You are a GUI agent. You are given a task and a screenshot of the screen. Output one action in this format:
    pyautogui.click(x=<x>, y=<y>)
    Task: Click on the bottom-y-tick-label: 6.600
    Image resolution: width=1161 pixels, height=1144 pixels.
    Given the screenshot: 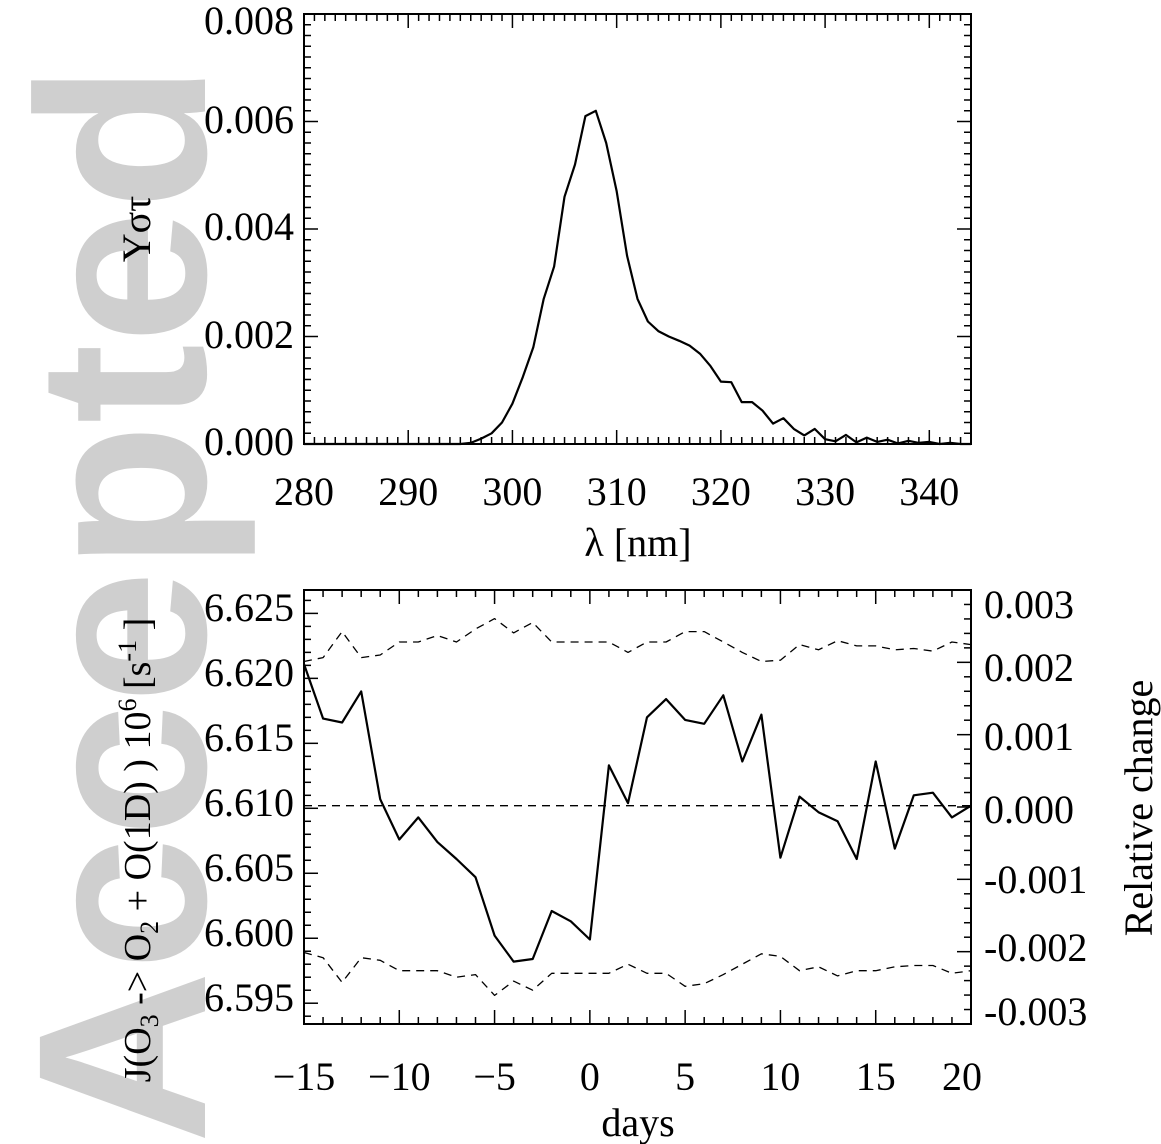 What is the action you would take?
    pyautogui.click(x=249, y=932)
    